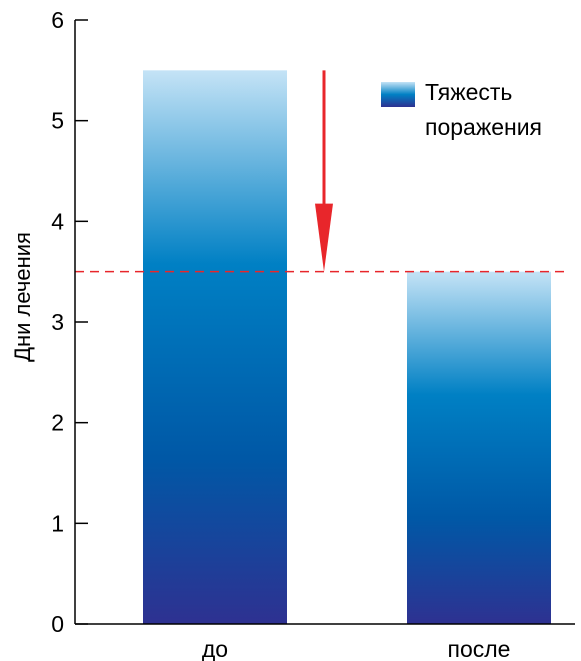  I want to click on x-tick-label: после, so click(479, 648).